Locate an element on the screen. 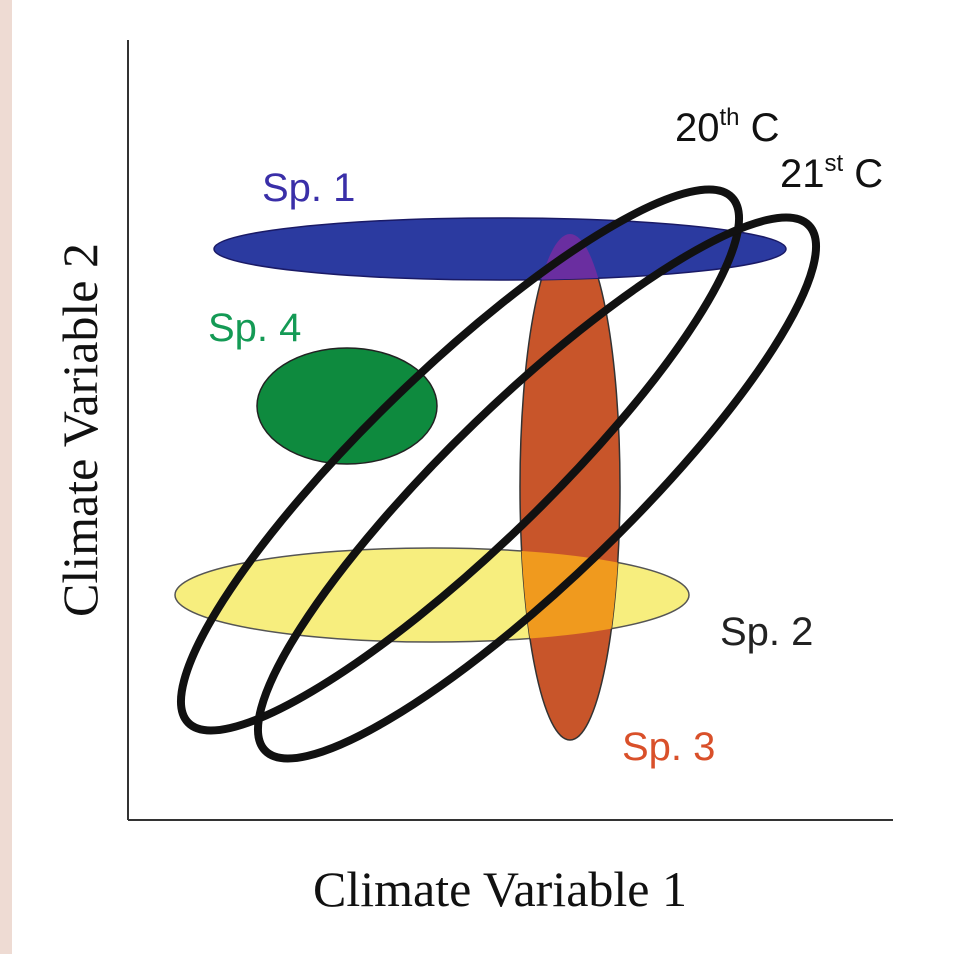 The height and width of the screenshot is (954, 953). label-20th-suffix: C is located at coordinates (760, 128).